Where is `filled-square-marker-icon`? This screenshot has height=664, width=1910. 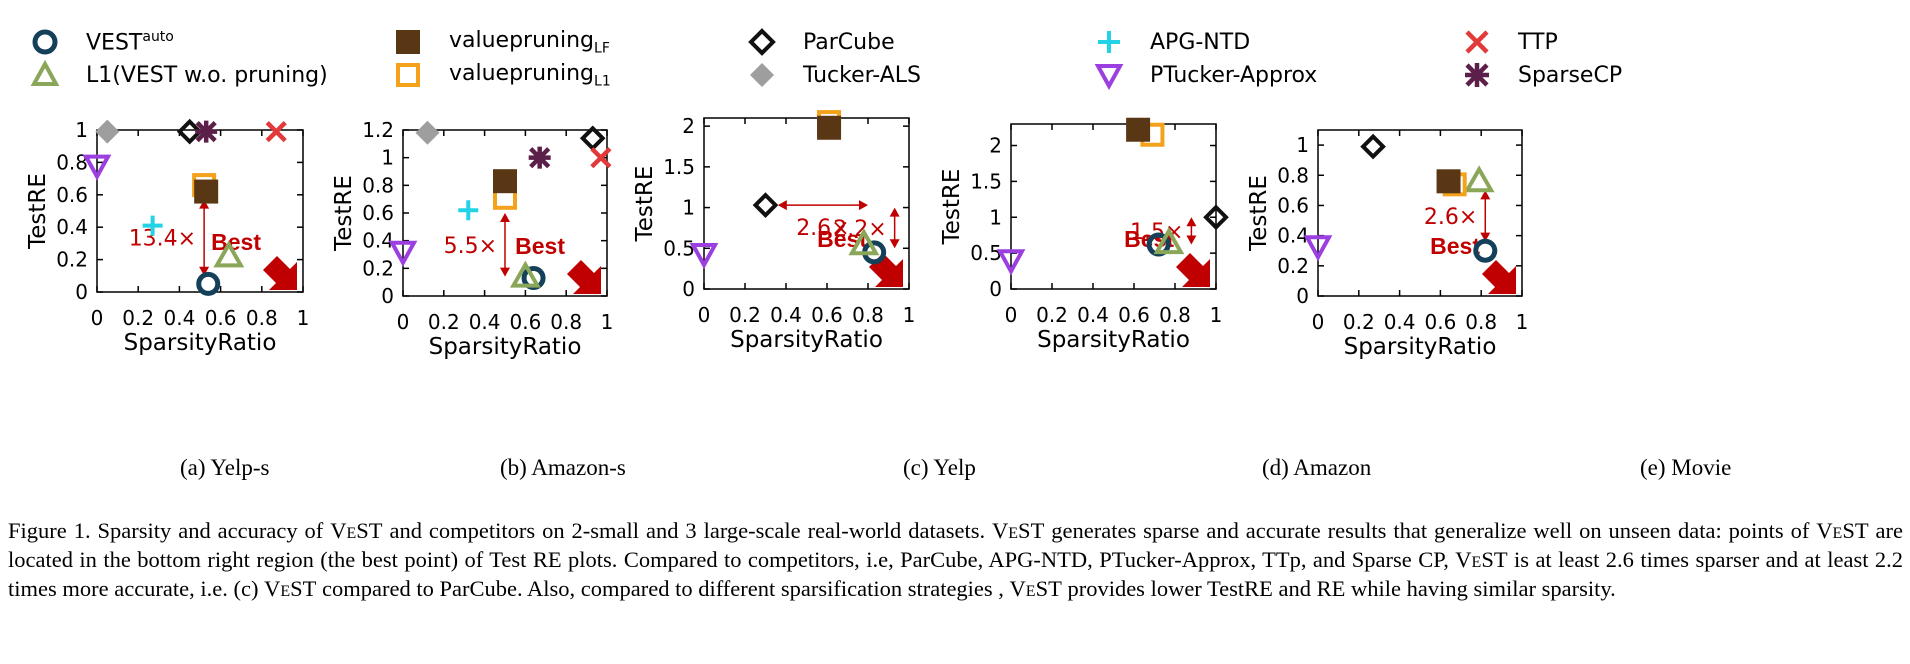
filled-square-marker-icon is located at coordinates (408, 42).